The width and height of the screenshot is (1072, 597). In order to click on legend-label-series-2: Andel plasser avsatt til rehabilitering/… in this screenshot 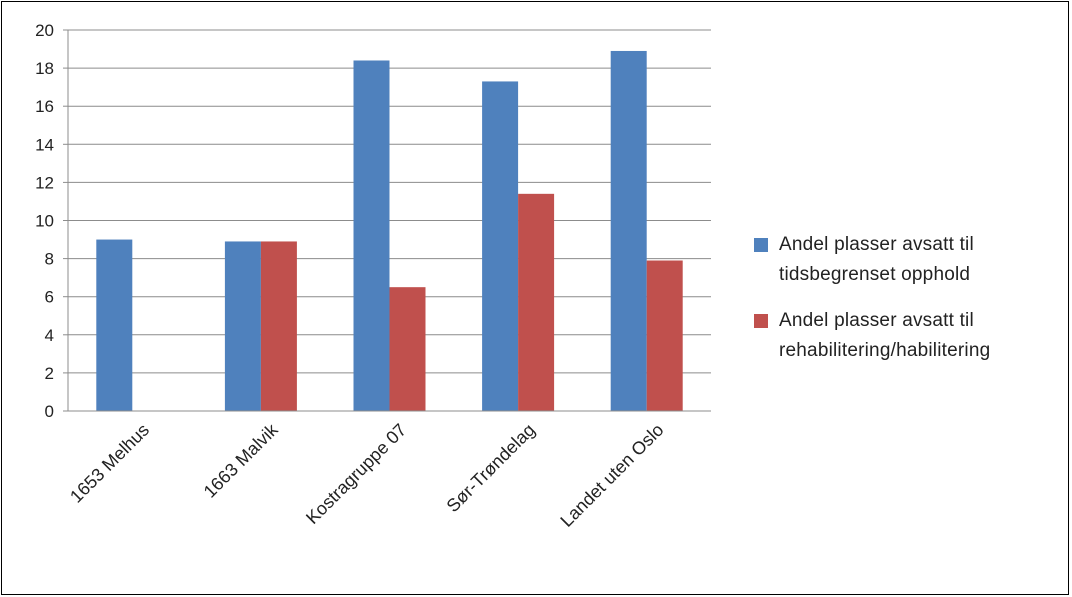, I will do `click(885, 335)`.